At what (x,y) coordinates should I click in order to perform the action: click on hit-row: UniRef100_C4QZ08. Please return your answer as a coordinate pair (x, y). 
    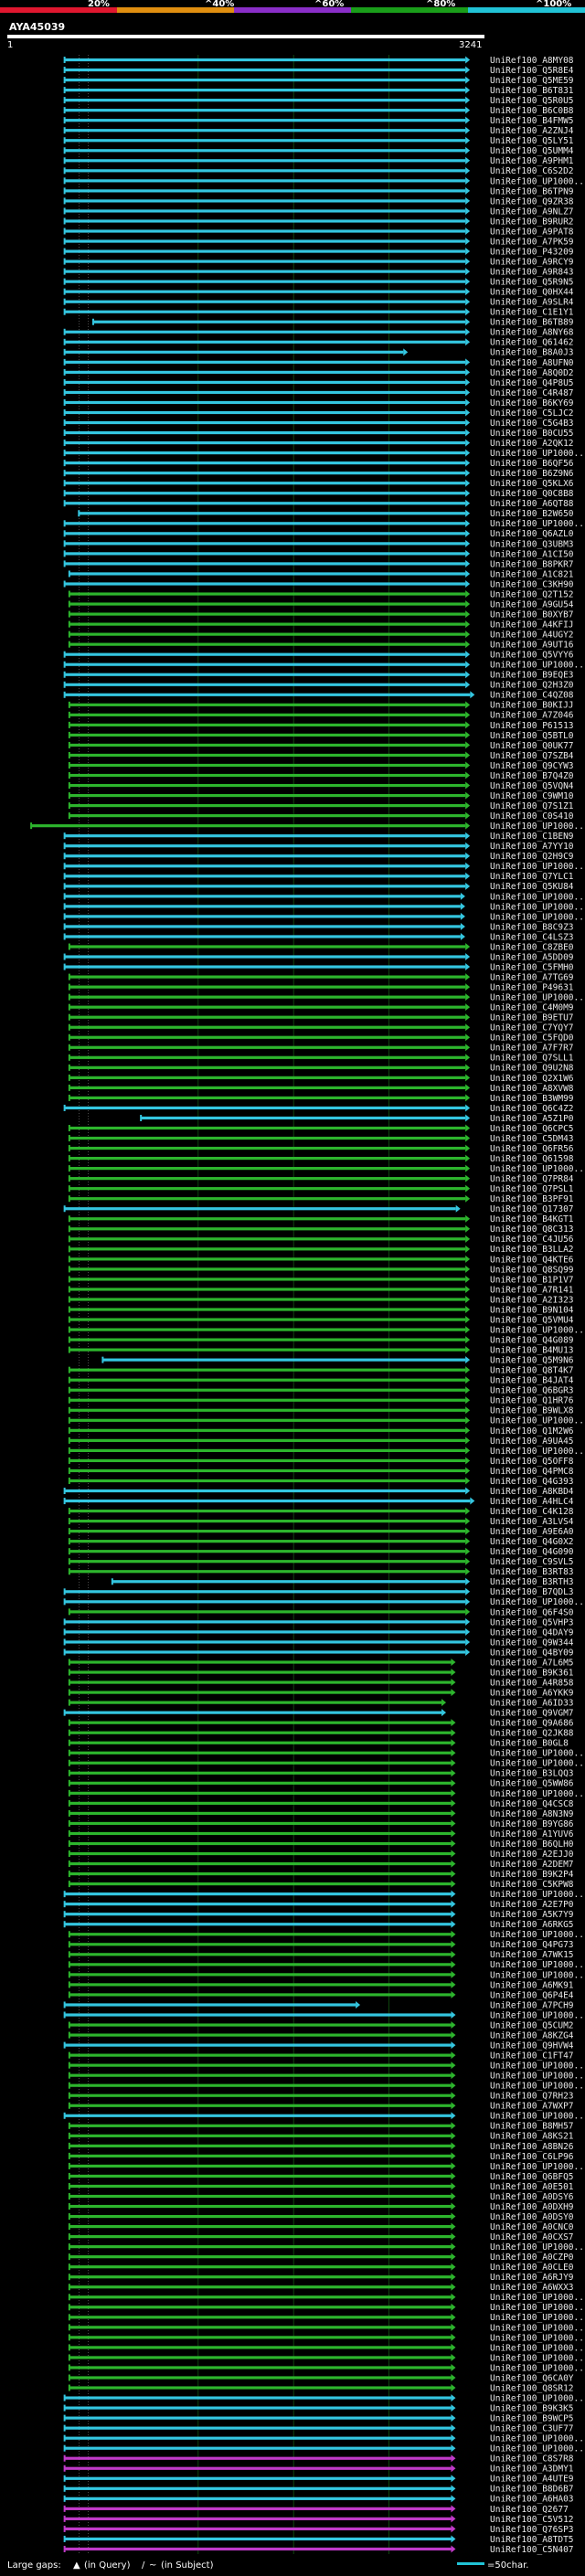
    Looking at the image, I should click on (318, 696).